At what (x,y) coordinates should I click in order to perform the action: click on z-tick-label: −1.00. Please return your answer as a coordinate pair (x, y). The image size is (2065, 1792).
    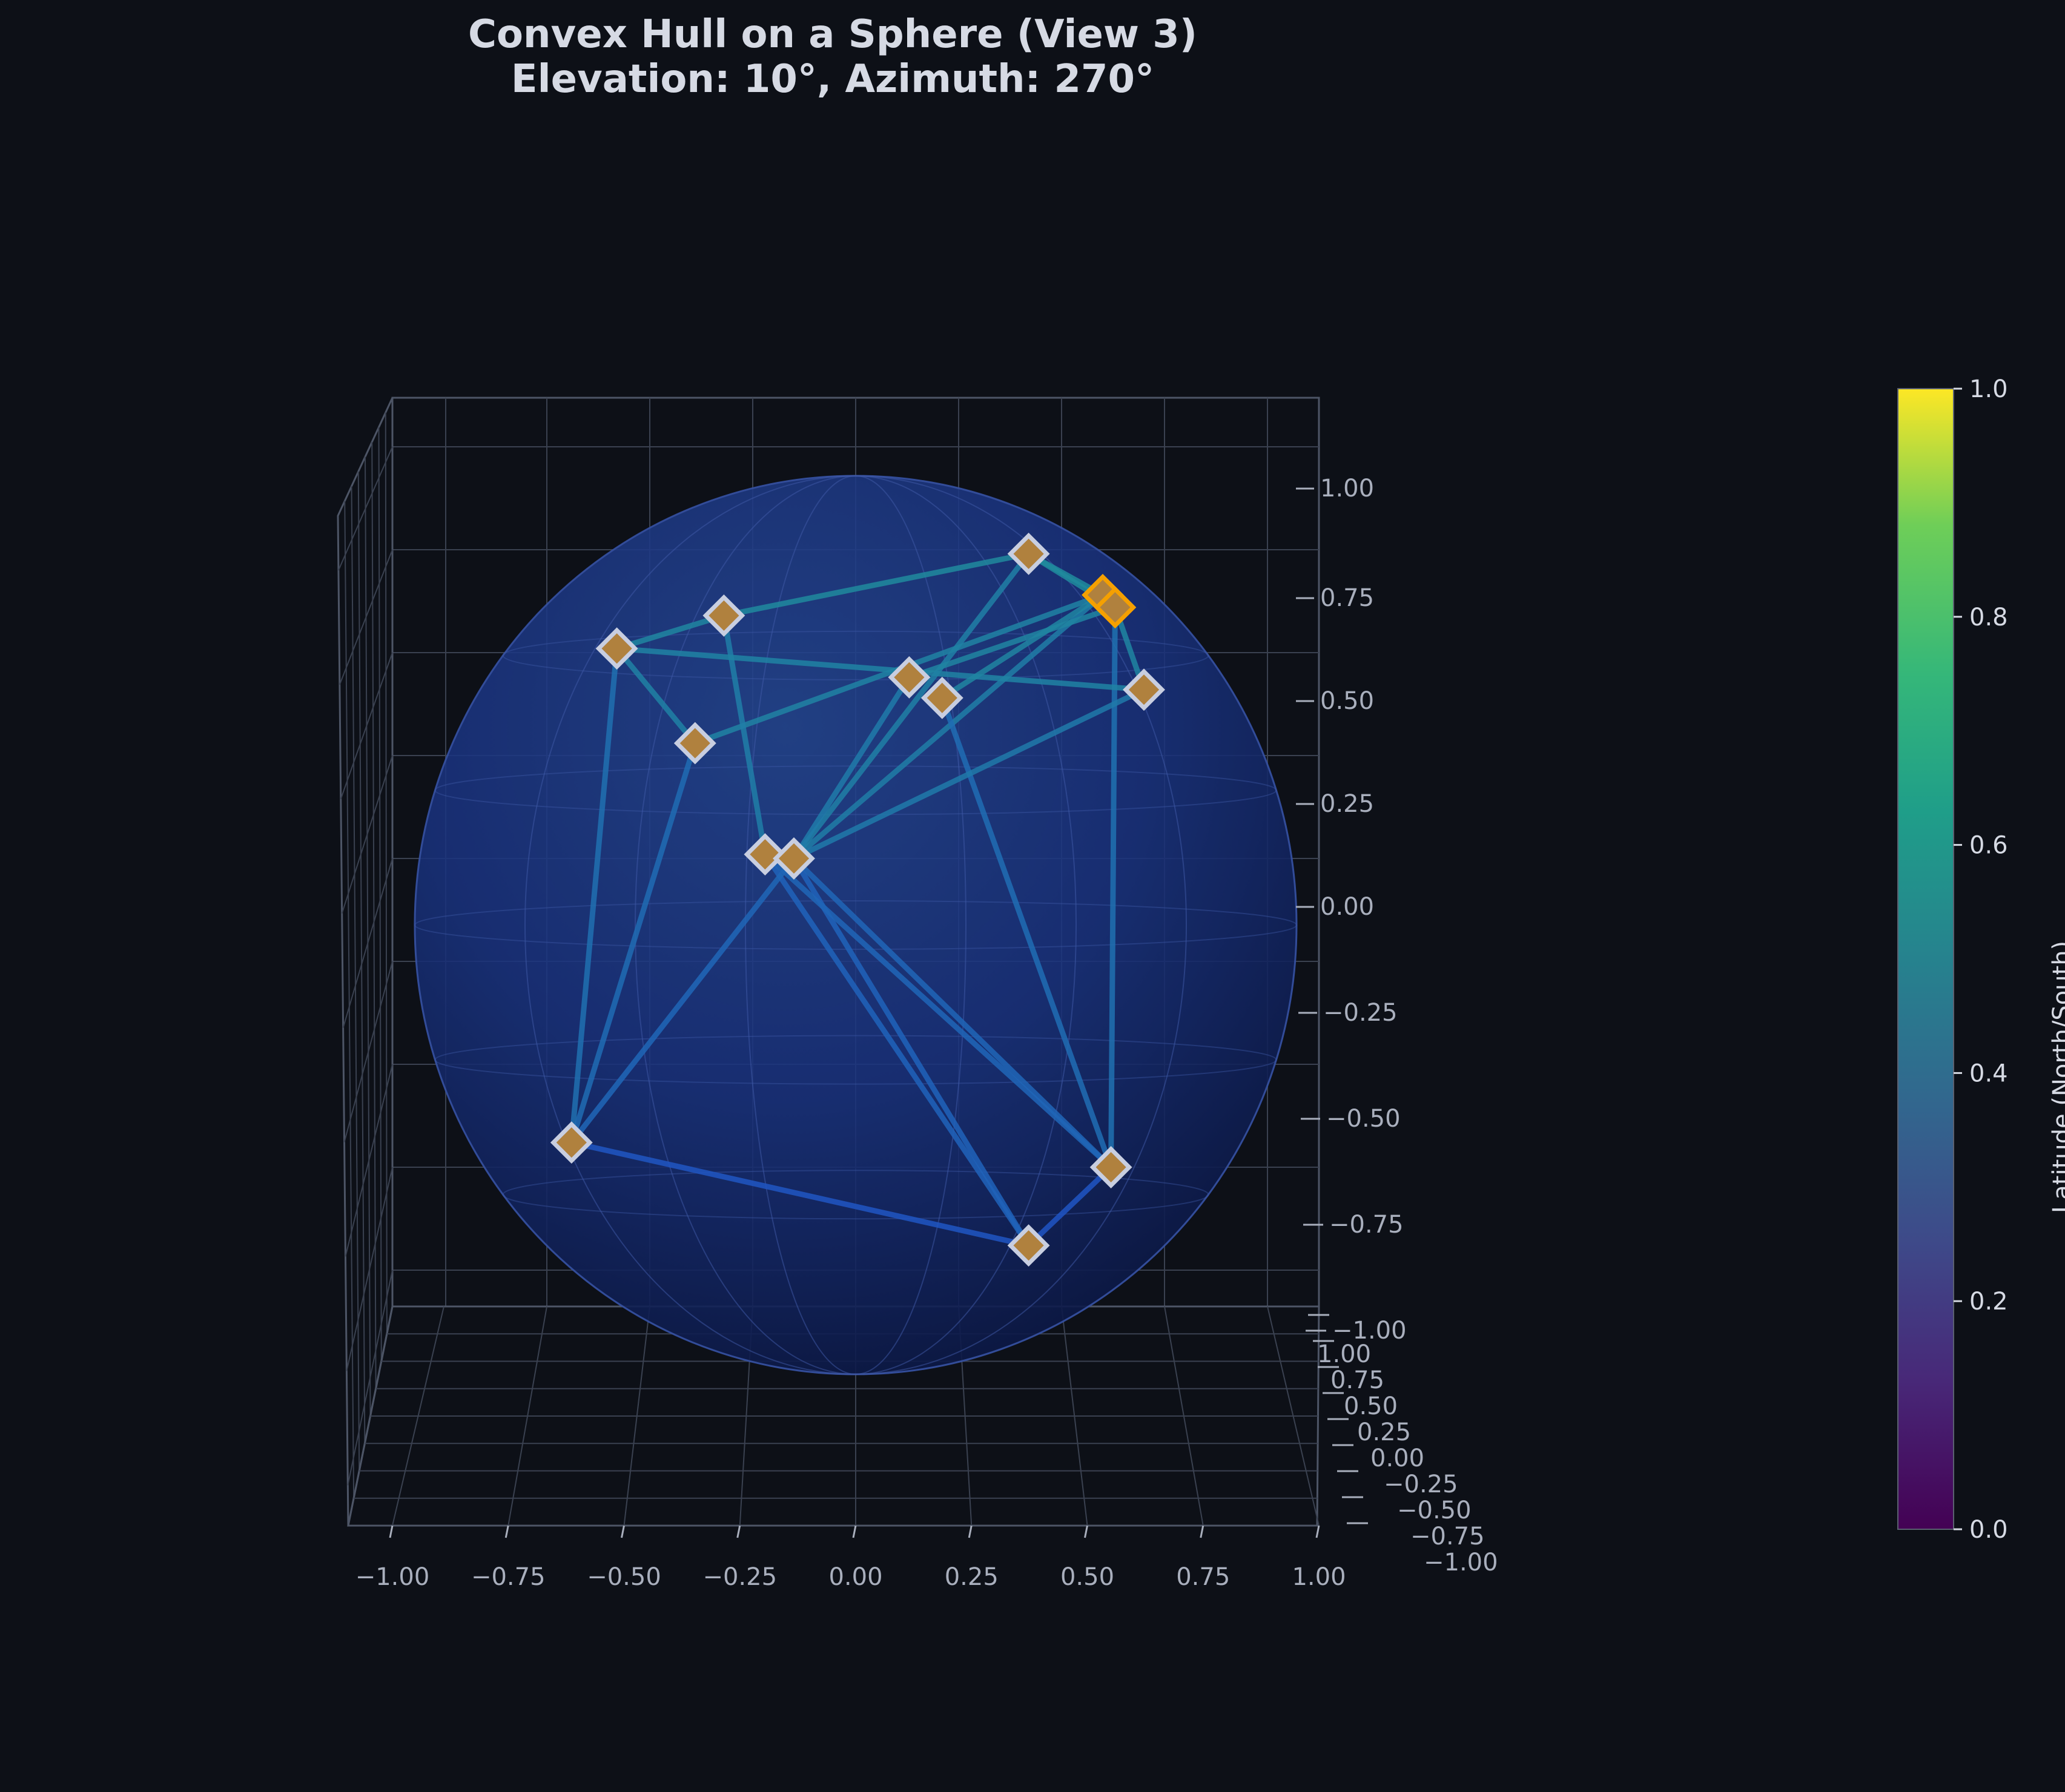
    Looking at the image, I should click on (1369, 1331).